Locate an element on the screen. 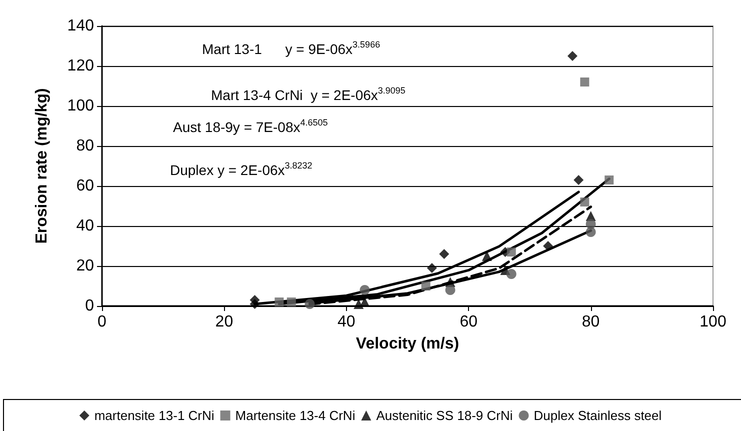 Image resolution: width=741 pixels, height=431 pixels. x-tick-label: 60 is located at coordinates (469, 322).